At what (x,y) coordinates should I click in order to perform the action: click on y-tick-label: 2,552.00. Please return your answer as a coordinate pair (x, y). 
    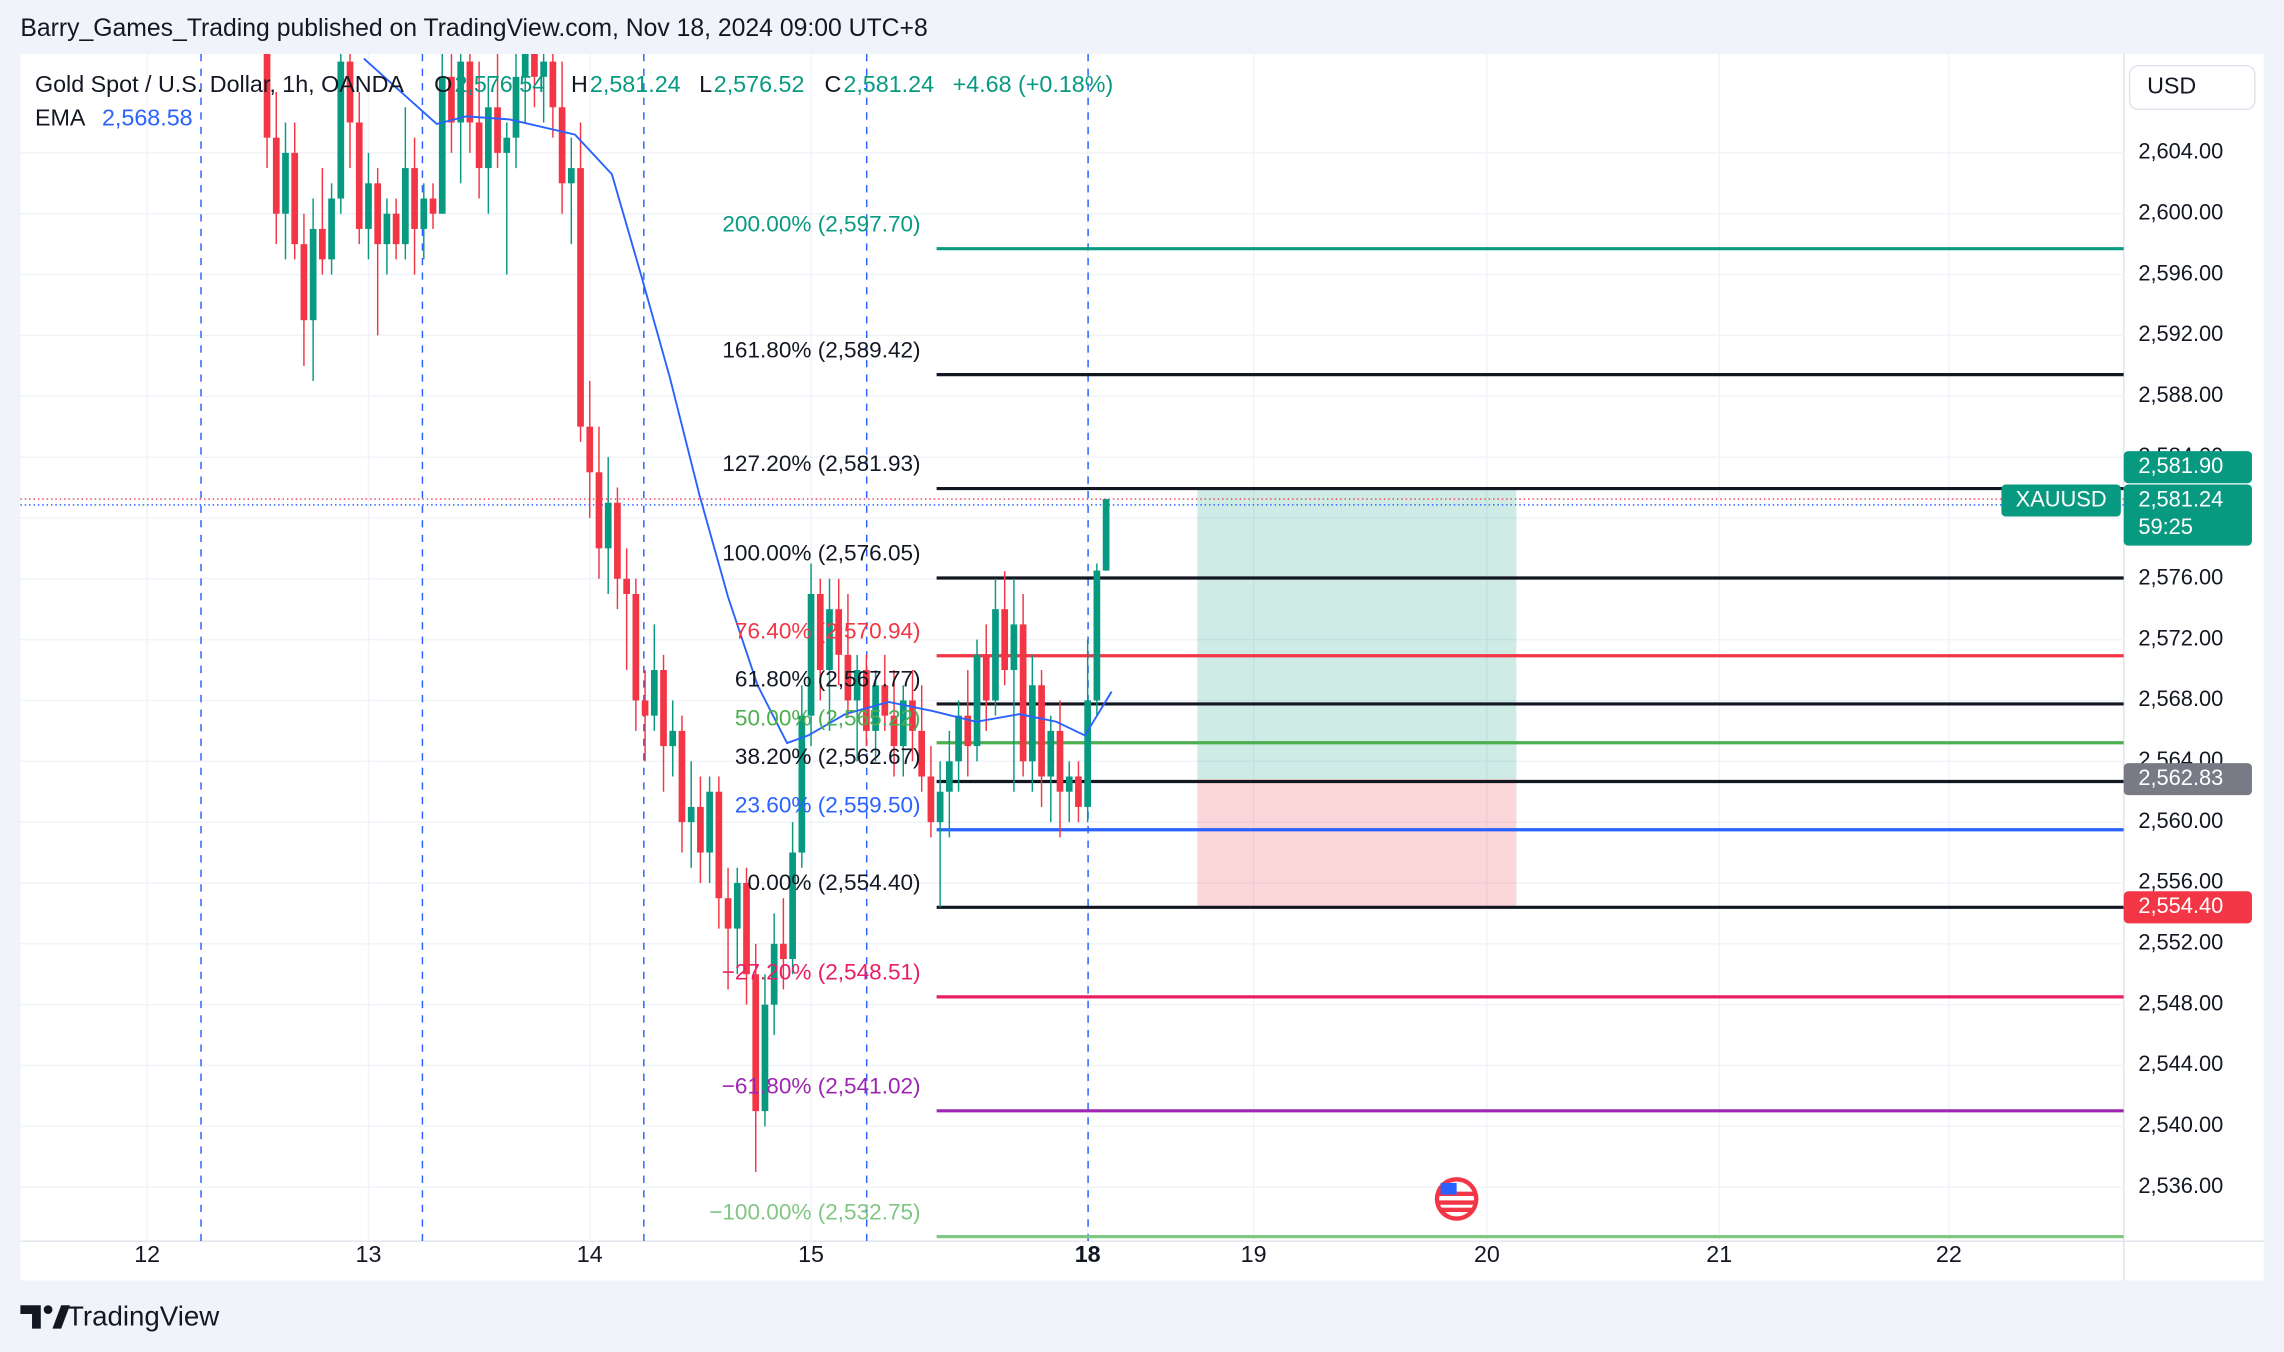
    Looking at the image, I should click on (2180, 942).